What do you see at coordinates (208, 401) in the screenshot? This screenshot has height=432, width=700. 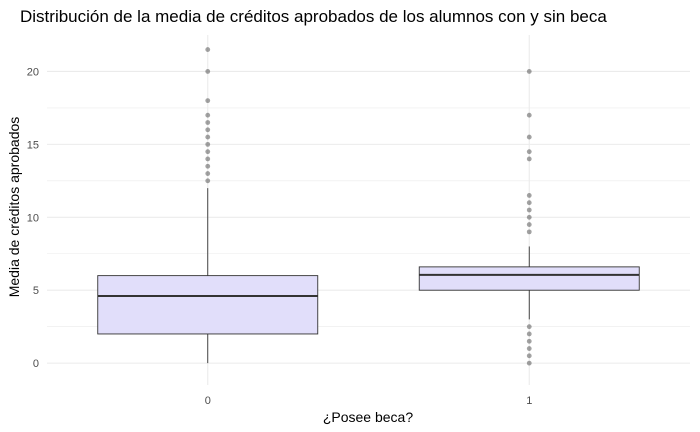 I see `x-tick-label: 0` at bounding box center [208, 401].